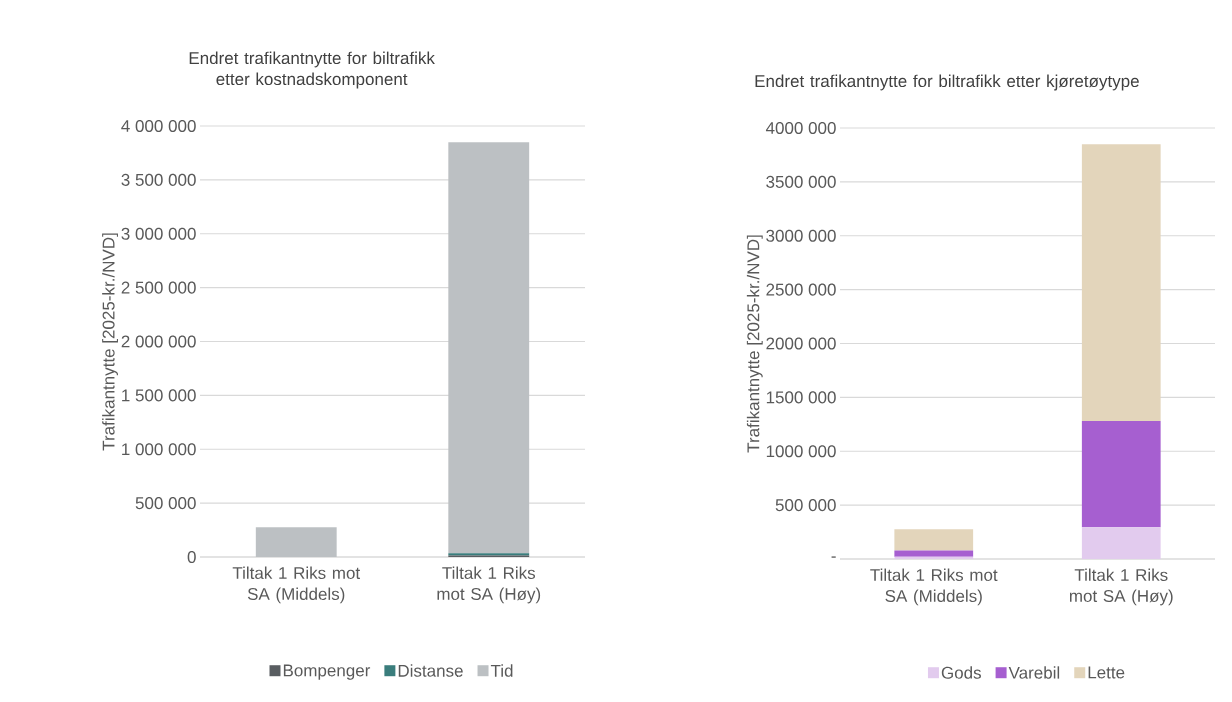 Image resolution: width=1232 pixels, height=702 pixels. Describe the element at coordinates (801, 181) in the screenshot. I see `y-tick-label: 3500 000` at that location.